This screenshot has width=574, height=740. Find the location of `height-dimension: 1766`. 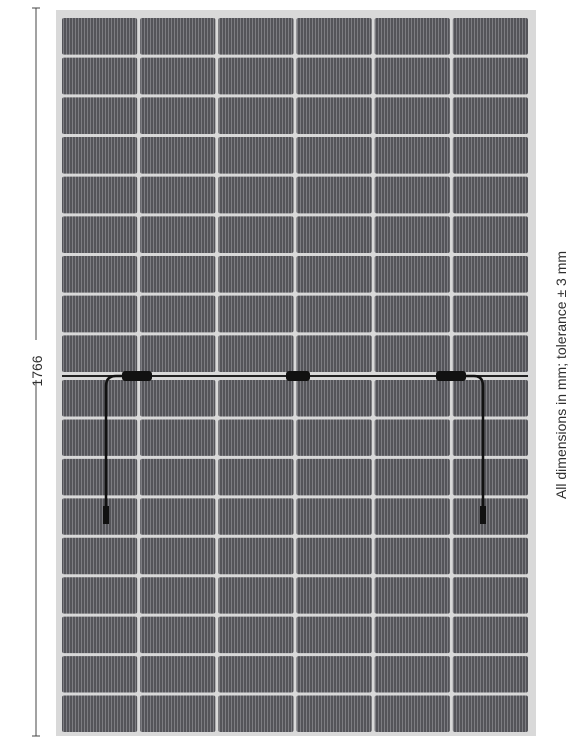

height-dimension: 1766 is located at coordinates (36, 372).